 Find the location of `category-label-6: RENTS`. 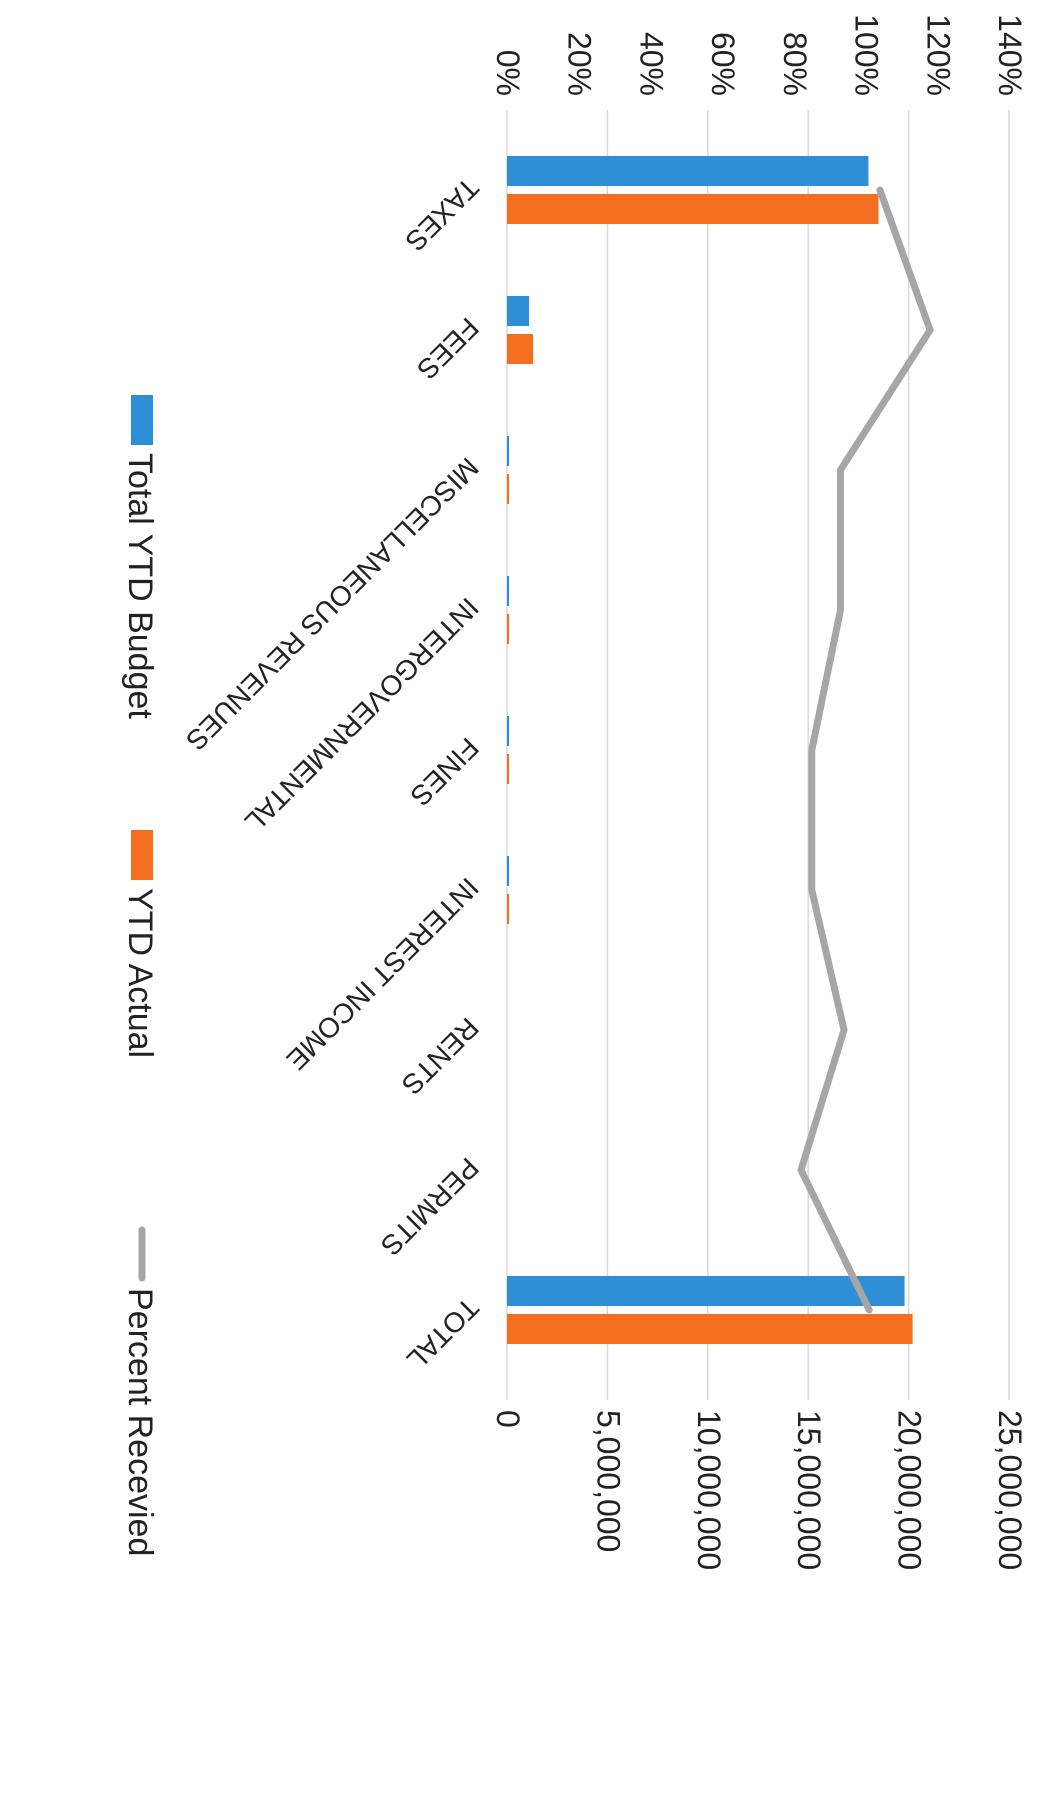

category-label-6: RENTS is located at coordinates (440, 1056).